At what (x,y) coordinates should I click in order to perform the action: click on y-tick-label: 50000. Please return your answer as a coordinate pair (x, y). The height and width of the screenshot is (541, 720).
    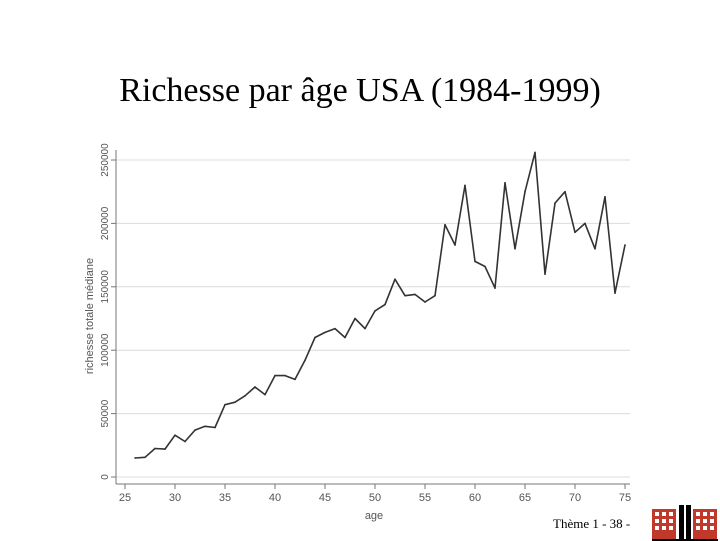
    Looking at the image, I should click on (105, 413).